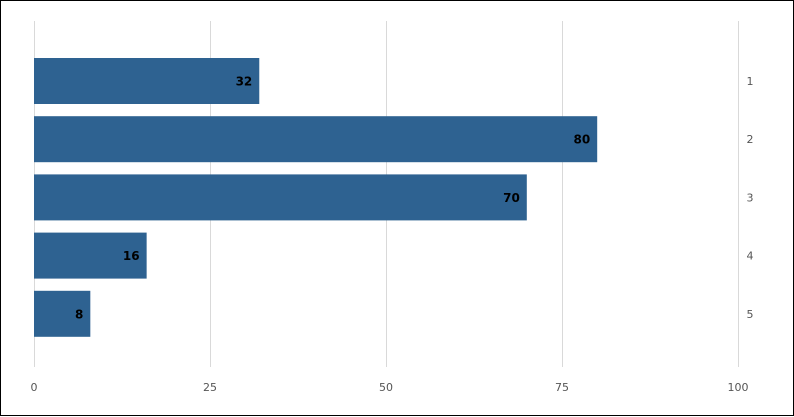  What do you see at coordinates (750, 314) in the screenshot?
I see `category-label: 5` at bounding box center [750, 314].